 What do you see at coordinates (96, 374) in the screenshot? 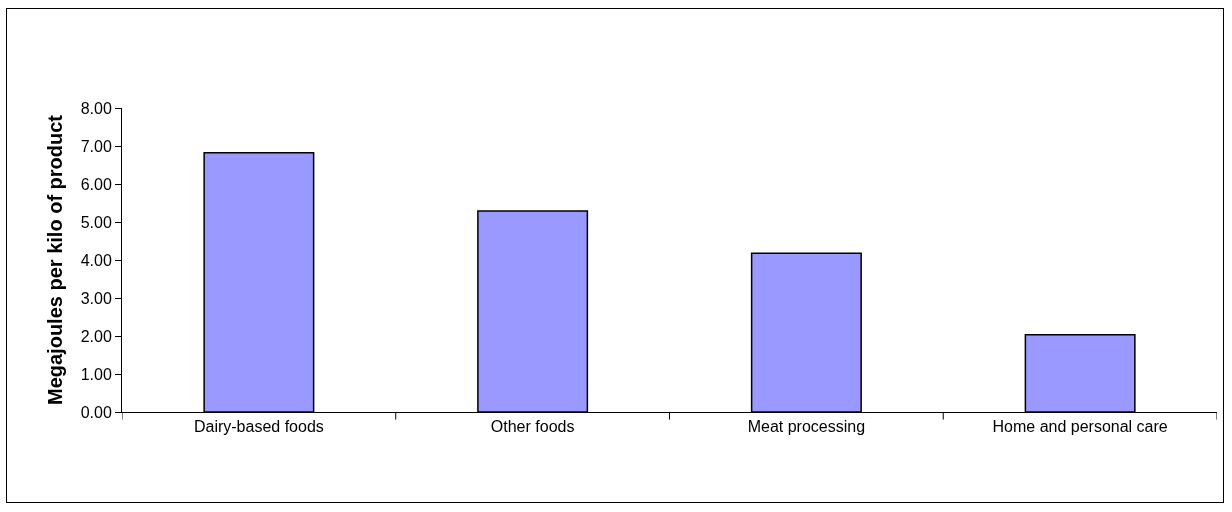
I see `y-tick-label: 1.00` at bounding box center [96, 374].